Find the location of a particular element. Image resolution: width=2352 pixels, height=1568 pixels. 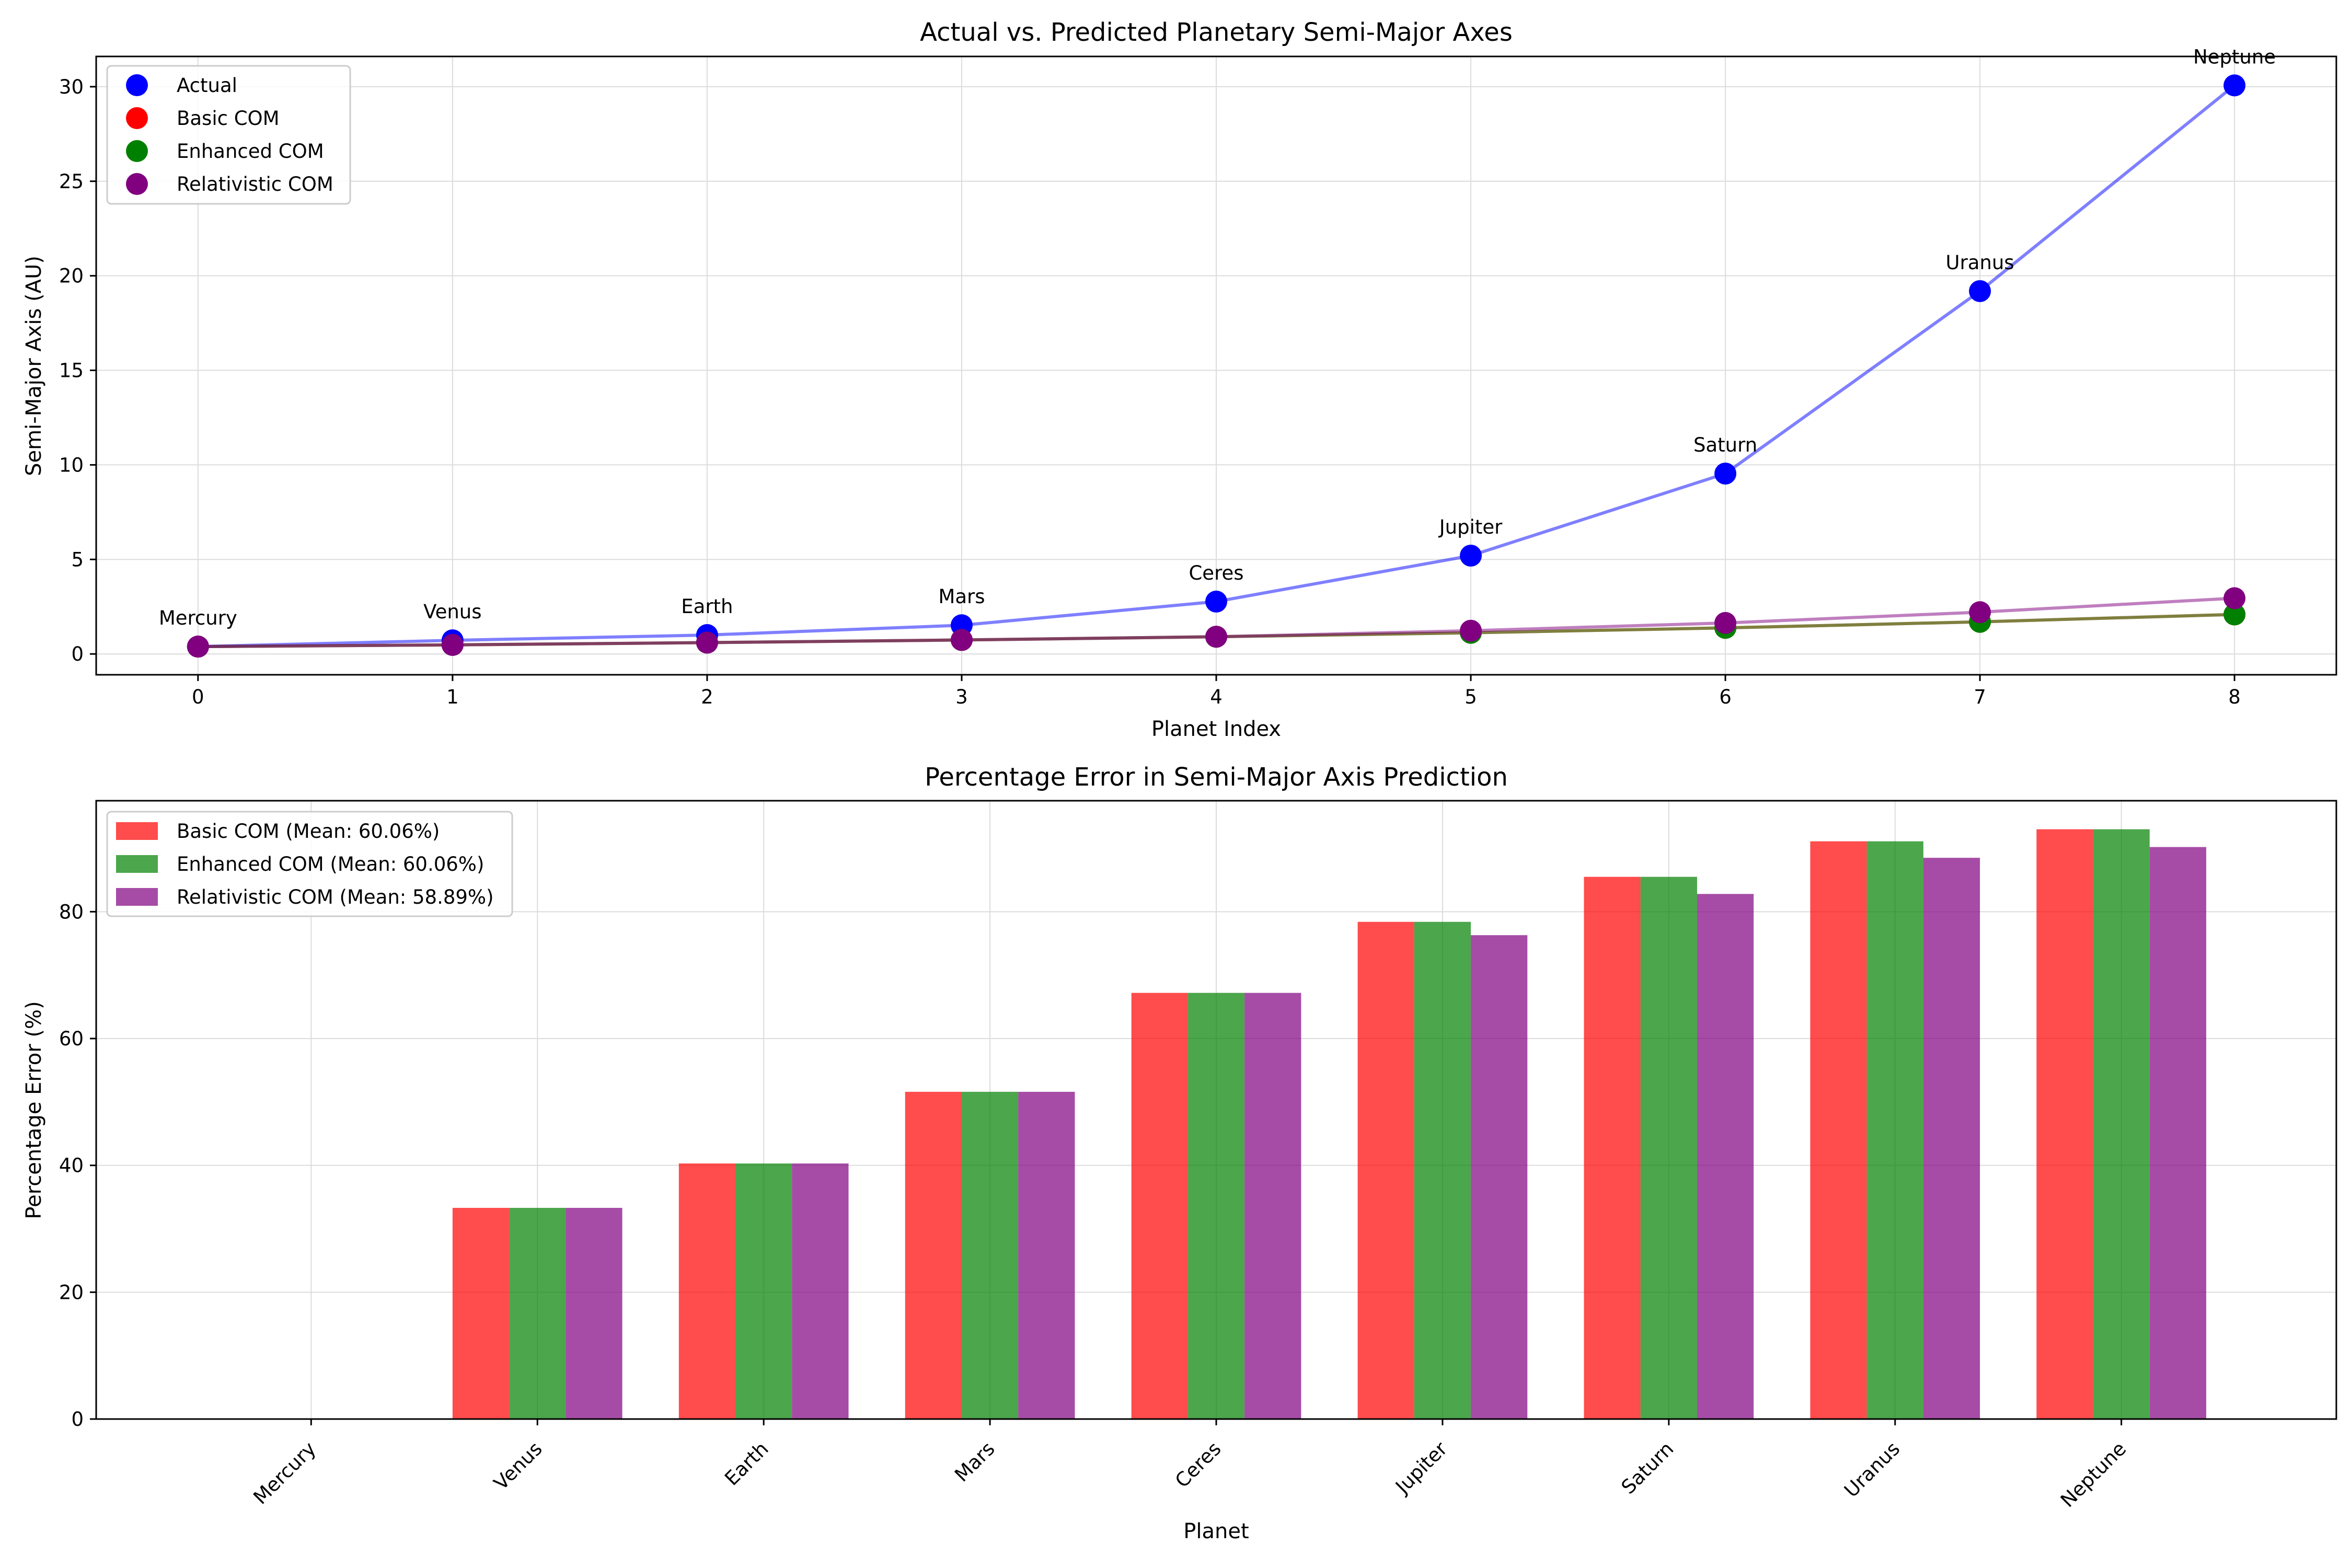

line-chart-point-label: Venus is located at coordinates (452, 612).